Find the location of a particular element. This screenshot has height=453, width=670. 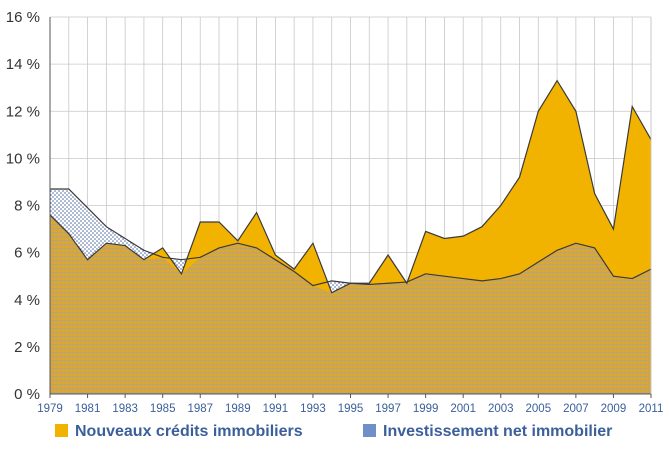

x-tick-label: 1983 is located at coordinates (125, 409).